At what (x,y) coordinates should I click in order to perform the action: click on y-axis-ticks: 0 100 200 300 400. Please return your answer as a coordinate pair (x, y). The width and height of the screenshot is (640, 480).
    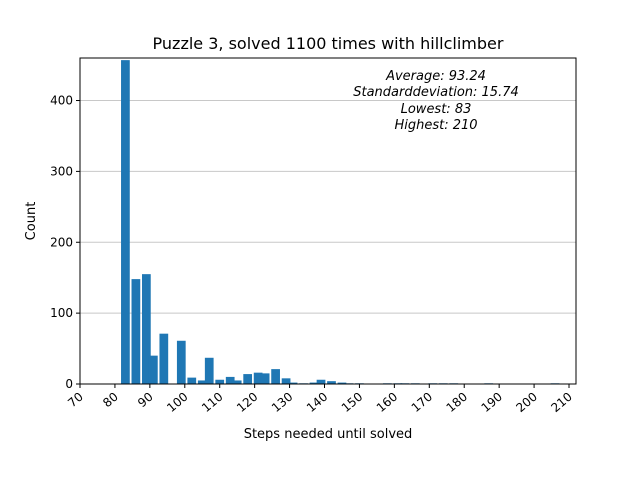
    Looking at the image, I should click on (65, 242).